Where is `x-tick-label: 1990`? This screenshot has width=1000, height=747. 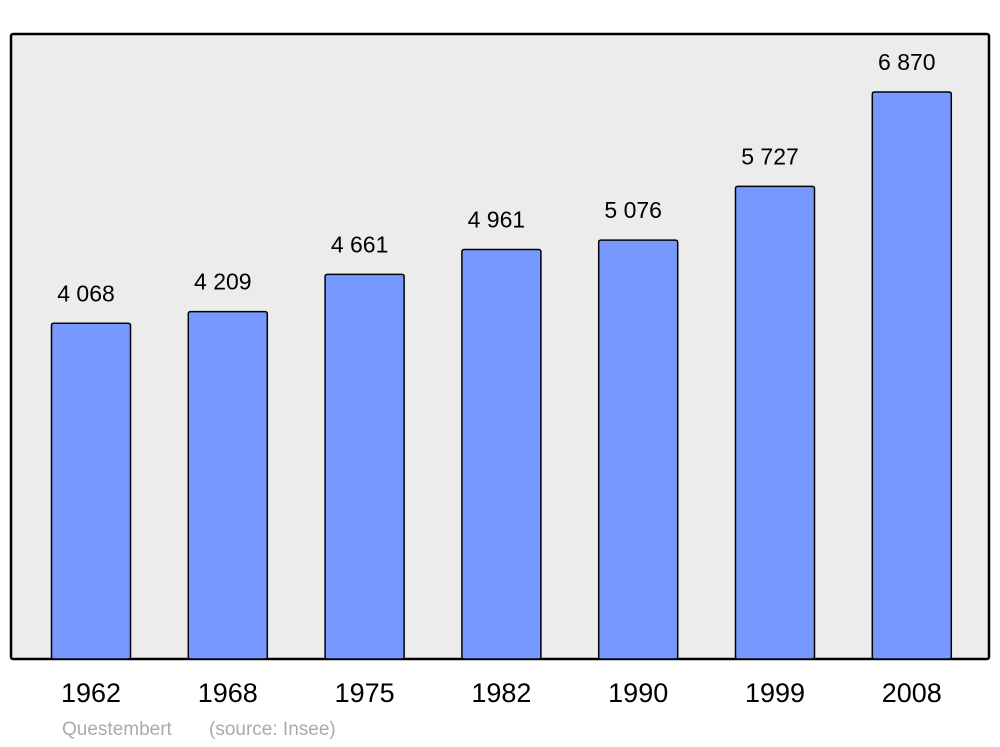
x-tick-label: 1990 is located at coordinates (638, 693).